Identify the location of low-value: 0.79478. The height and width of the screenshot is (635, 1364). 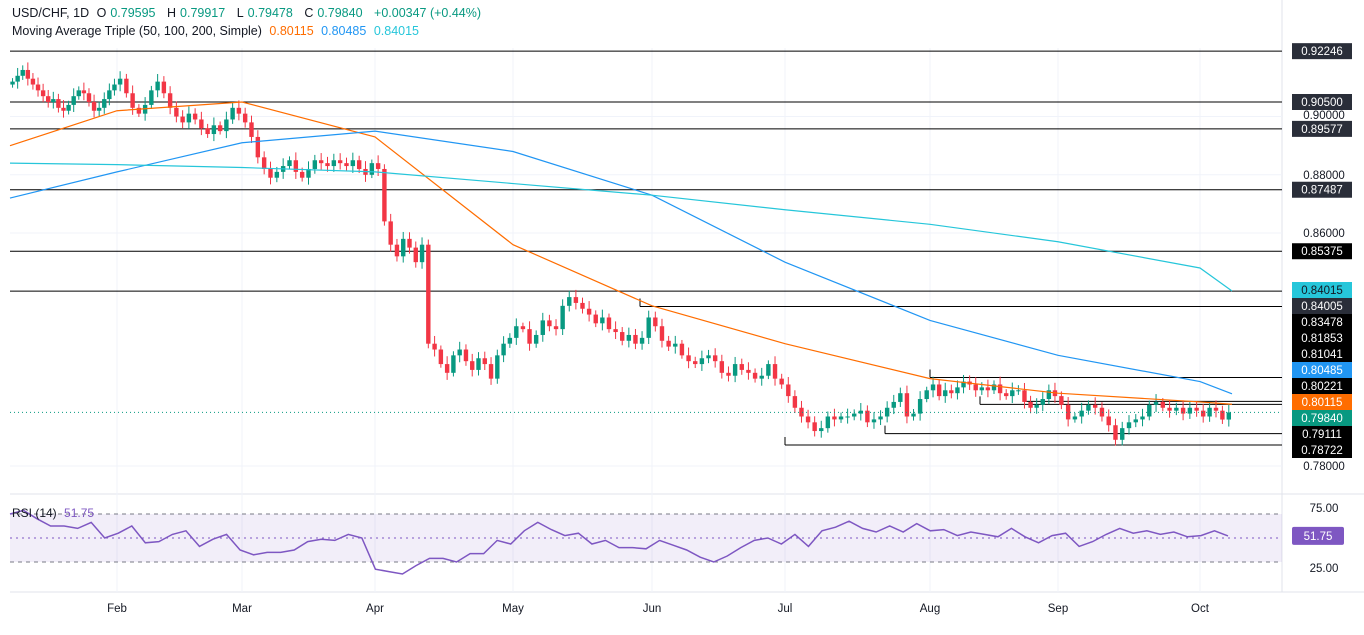
(270, 13).